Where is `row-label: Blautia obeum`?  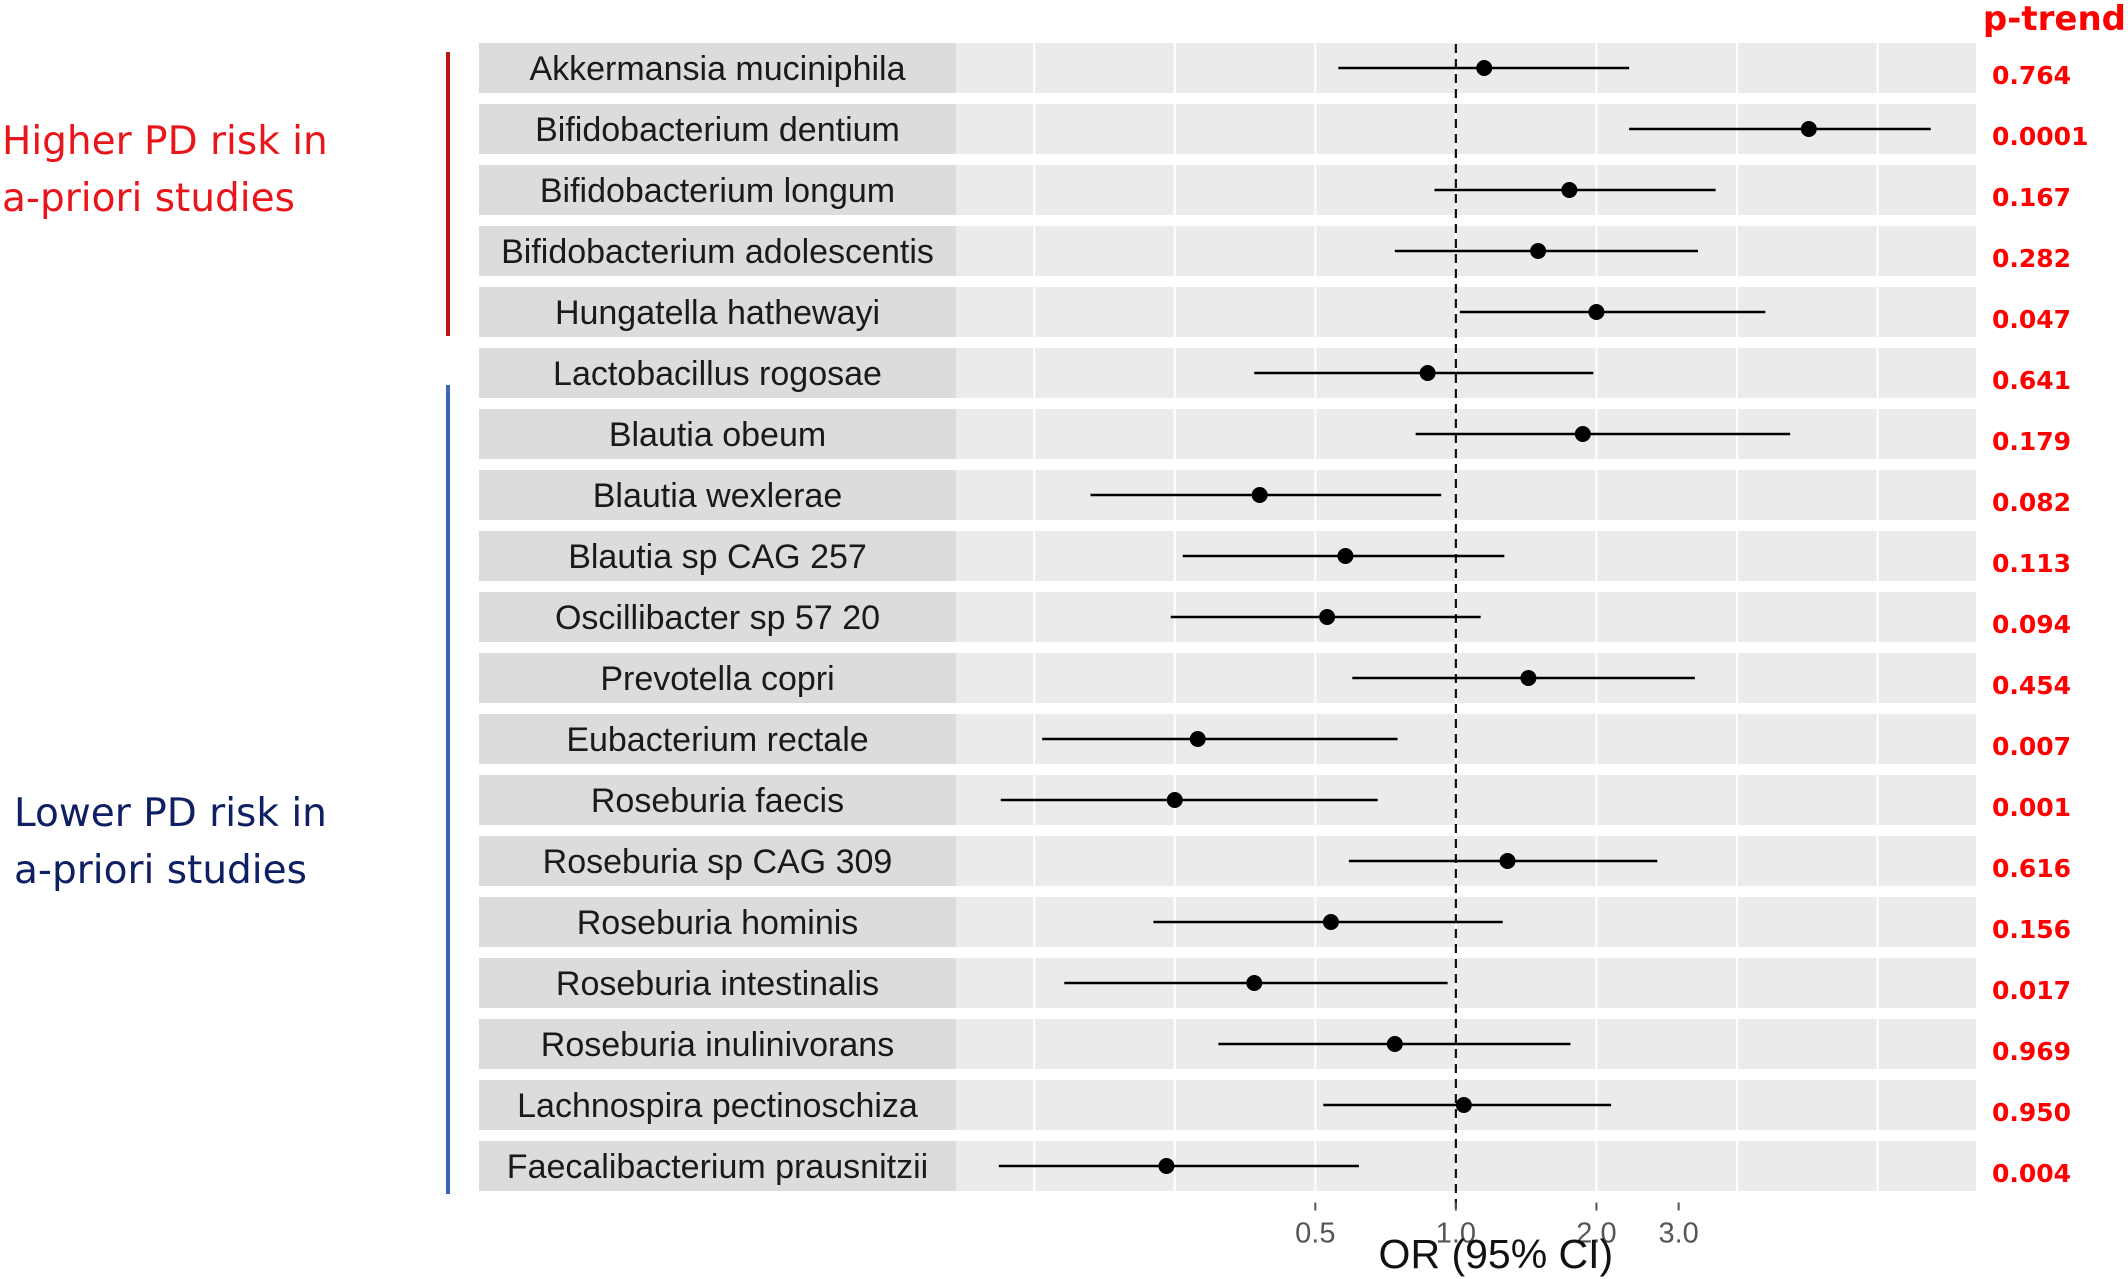
row-label: Blautia obeum is located at coordinates (717, 435).